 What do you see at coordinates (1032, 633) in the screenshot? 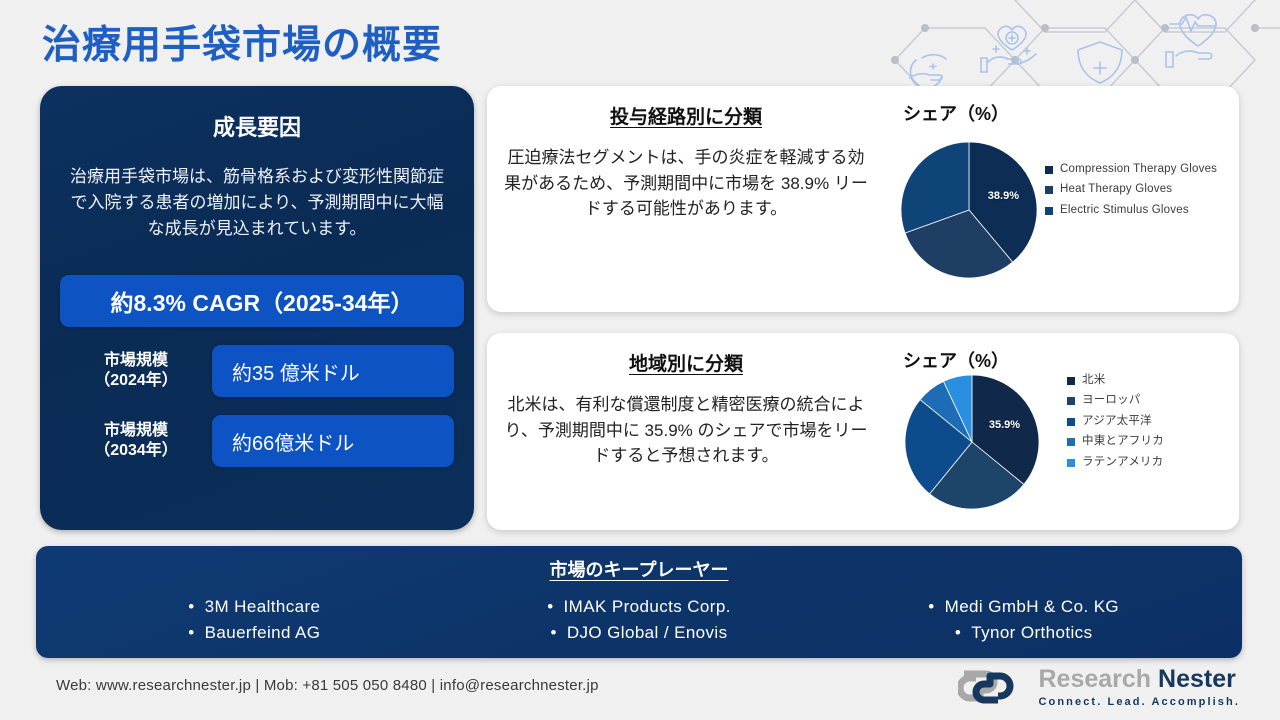
I see `key-player-name: Tynor Orthotics` at bounding box center [1032, 633].